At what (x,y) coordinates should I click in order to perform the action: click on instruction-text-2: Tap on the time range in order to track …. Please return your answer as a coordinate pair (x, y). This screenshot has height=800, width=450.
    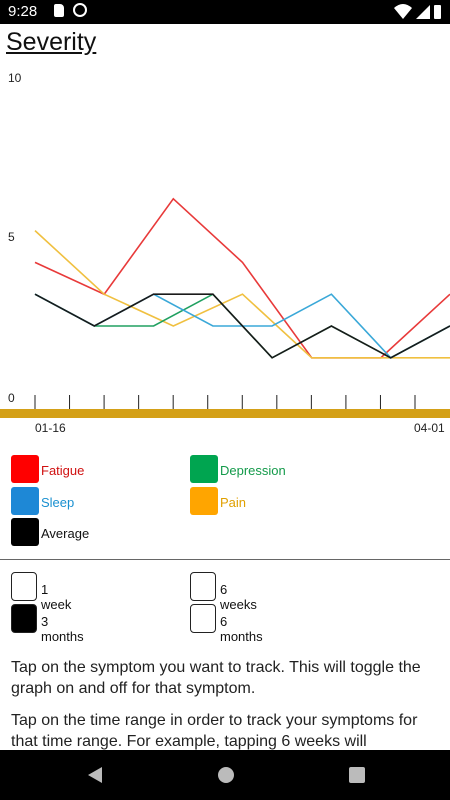
    Looking at the image, I should click on (214, 731).